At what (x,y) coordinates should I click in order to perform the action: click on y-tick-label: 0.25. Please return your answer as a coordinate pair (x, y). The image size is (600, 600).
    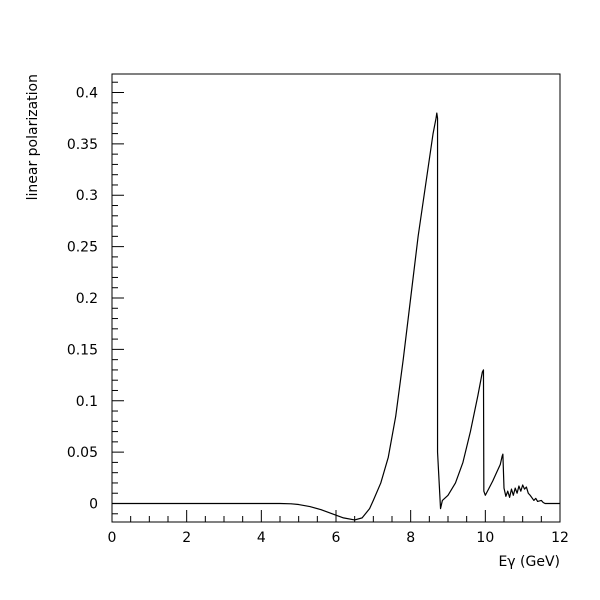
    Looking at the image, I should click on (82, 248).